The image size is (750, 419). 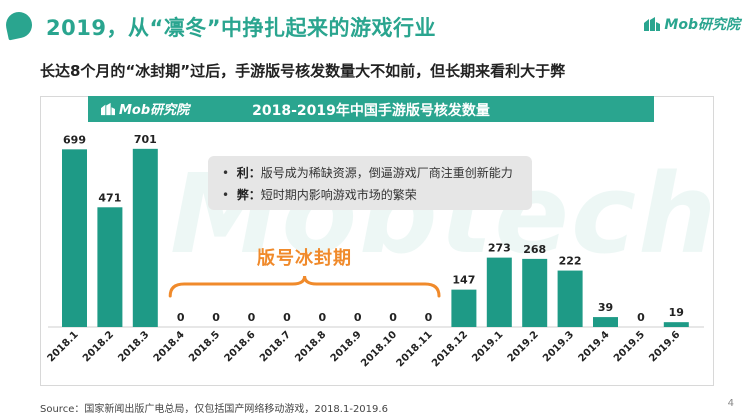 What do you see at coordinates (204, 346) in the screenshot?
I see `x-tick-label: 2018.5` at bounding box center [204, 346].